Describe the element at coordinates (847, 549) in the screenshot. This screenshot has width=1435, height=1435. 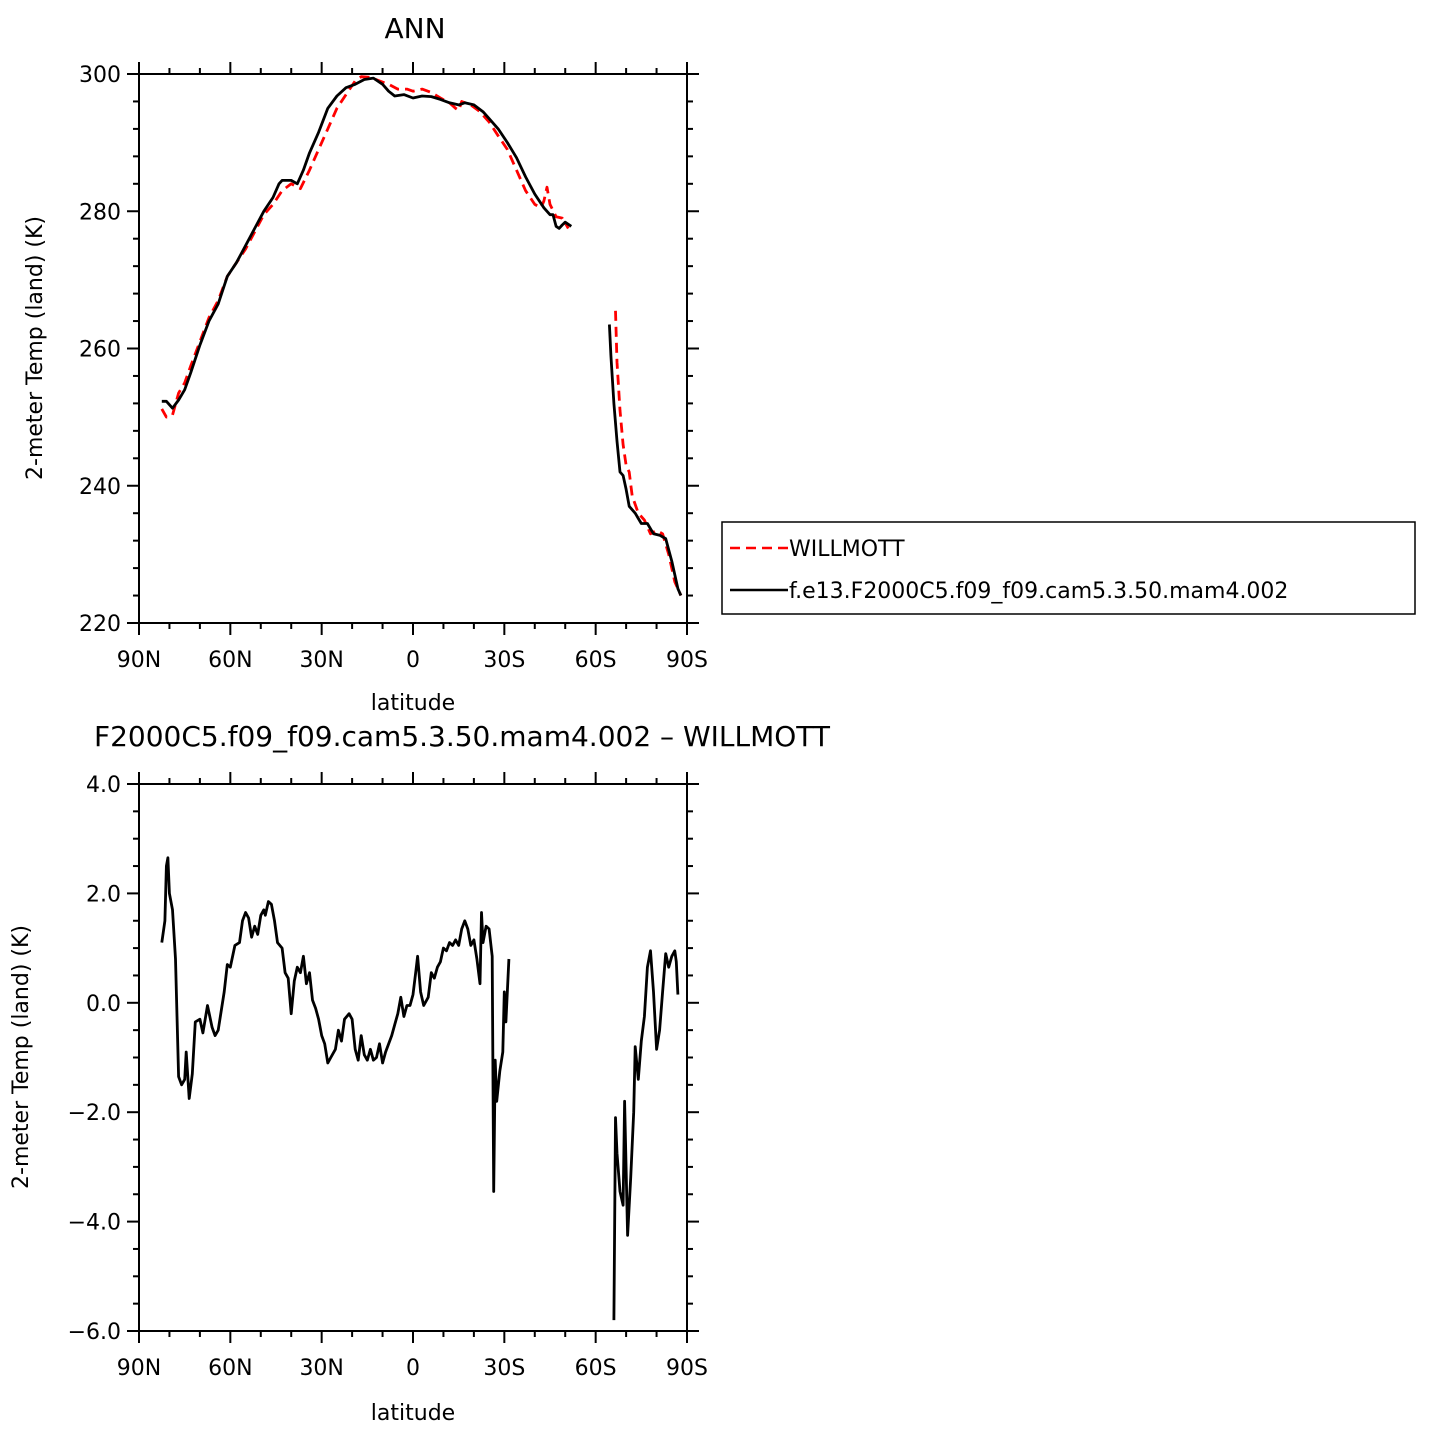
I see `legend-label-willmott: WILLMOTT` at that location.